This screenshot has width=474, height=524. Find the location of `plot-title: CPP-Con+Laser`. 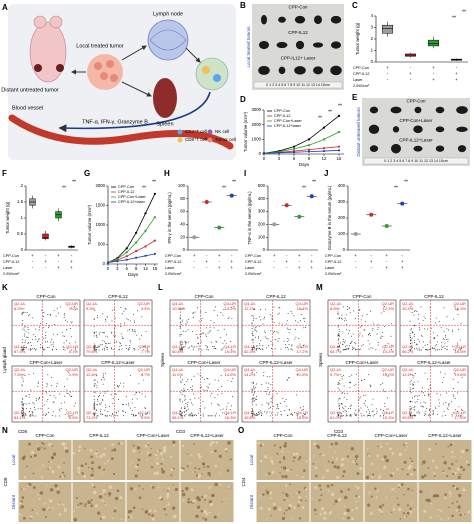

plot-title: CPP-Con+Laser is located at coordinates (362, 362).